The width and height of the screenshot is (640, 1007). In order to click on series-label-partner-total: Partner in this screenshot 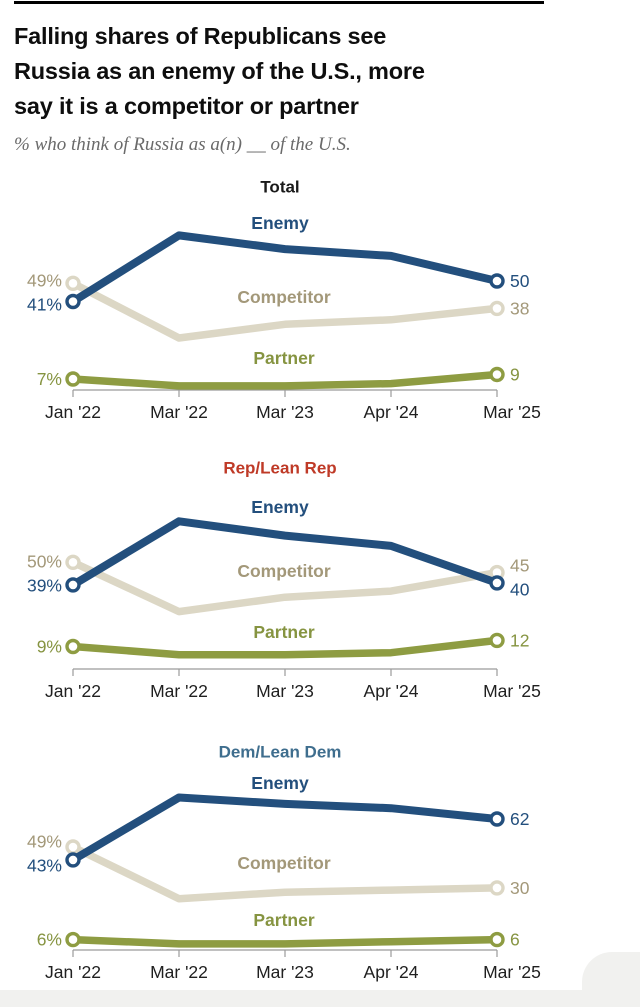, I will do `click(283, 358)`.